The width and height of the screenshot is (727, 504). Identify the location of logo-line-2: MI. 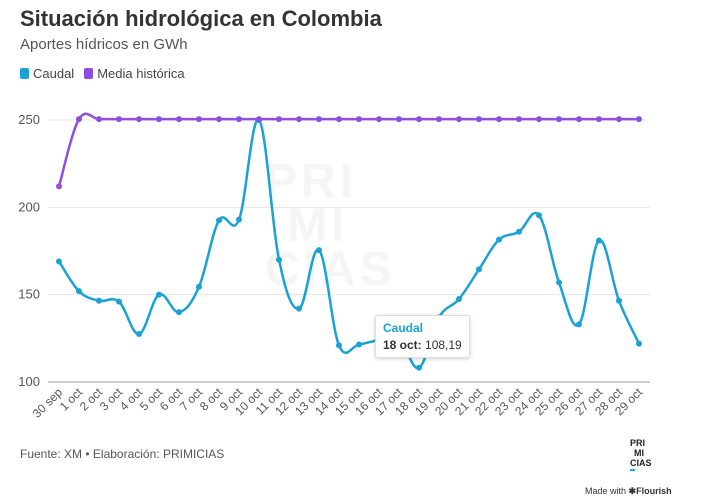
(639, 453).